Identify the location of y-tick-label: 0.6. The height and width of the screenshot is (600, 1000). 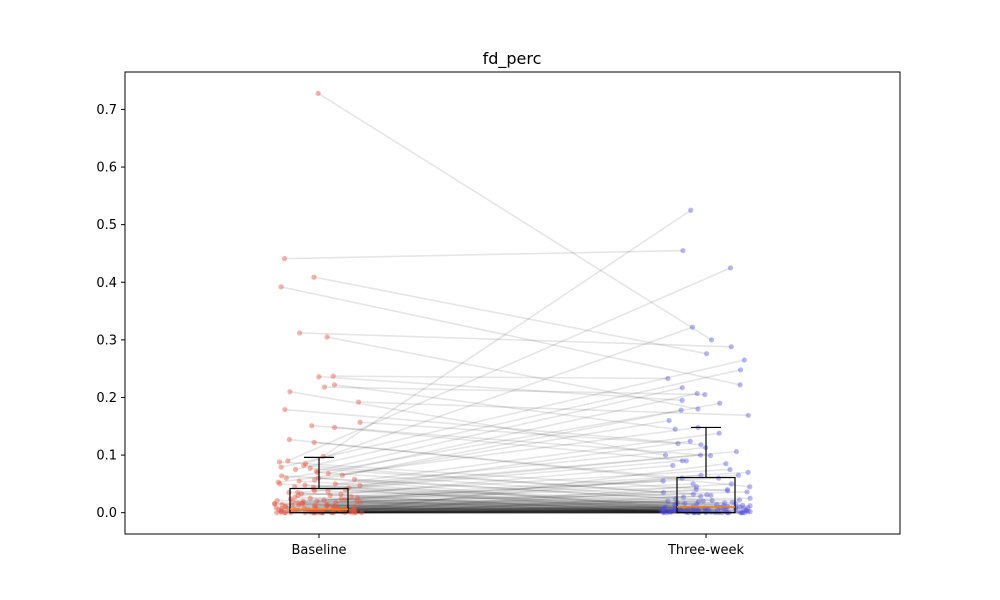
(106, 168).